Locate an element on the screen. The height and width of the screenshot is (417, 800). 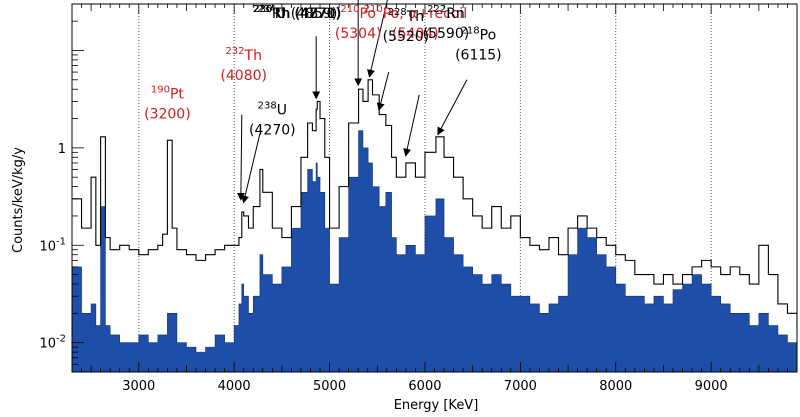
isotope-label: 234U (4859) is located at coordinates (297, 13).